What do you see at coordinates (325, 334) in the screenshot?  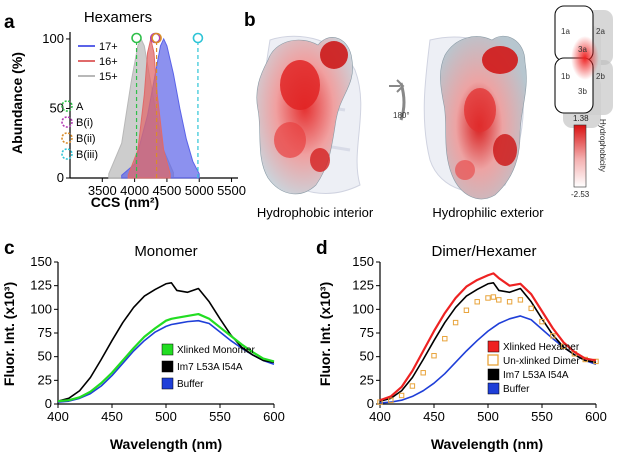 I see `panel-d-ylabel: Fluor. Int. (x10³)` at bounding box center [325, 334].